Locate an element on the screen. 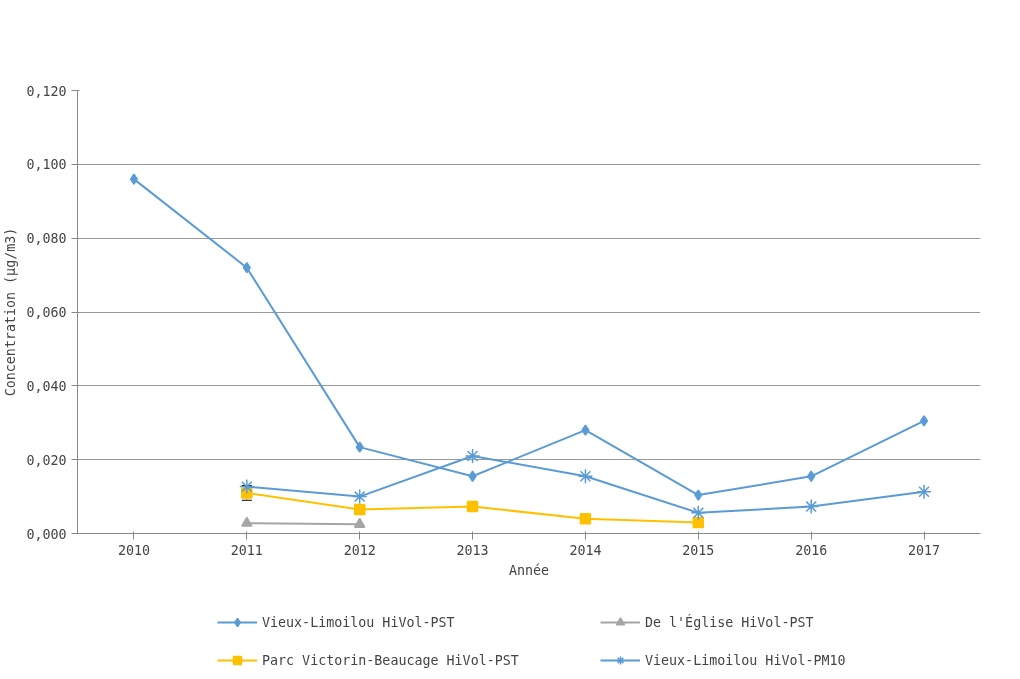  x-tick-label: 2010 is located at coordinates (133, 550).